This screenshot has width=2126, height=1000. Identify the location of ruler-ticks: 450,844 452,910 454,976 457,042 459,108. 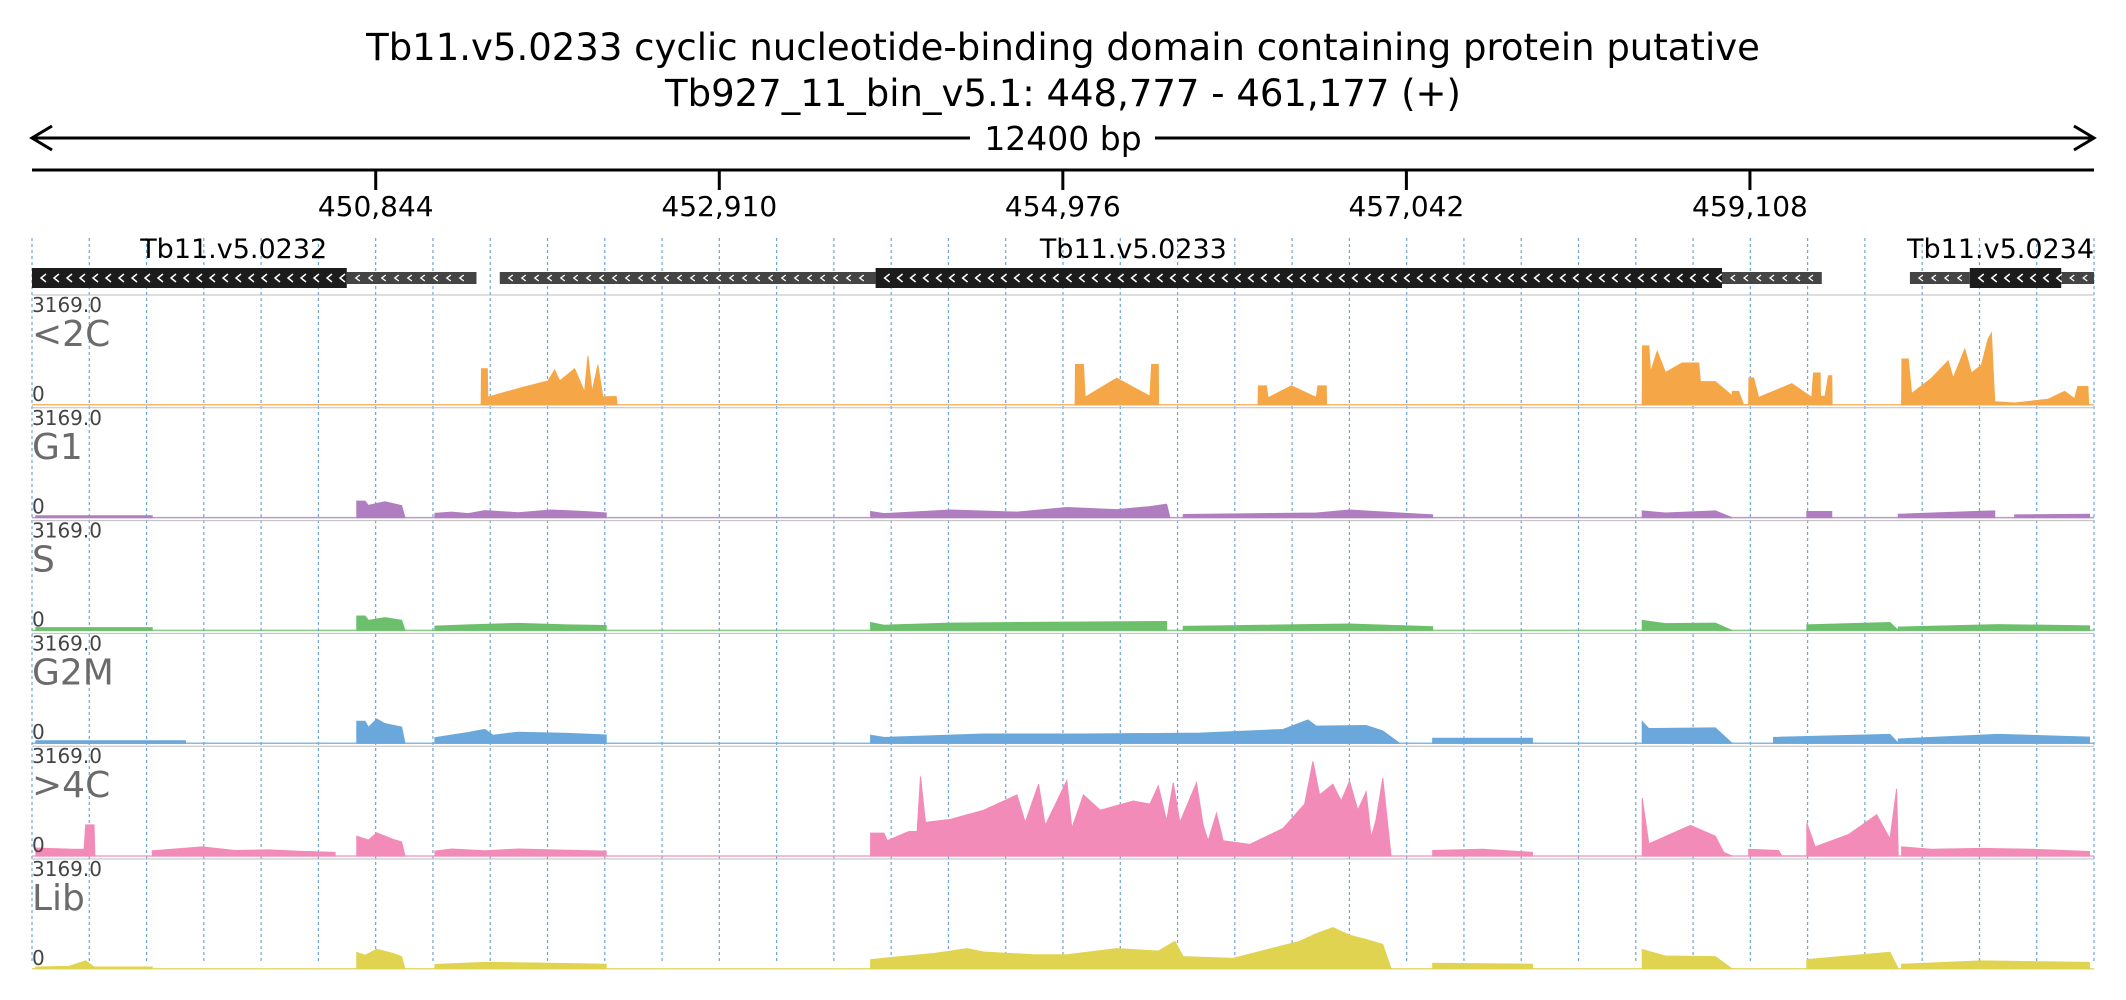
(1063, 196).